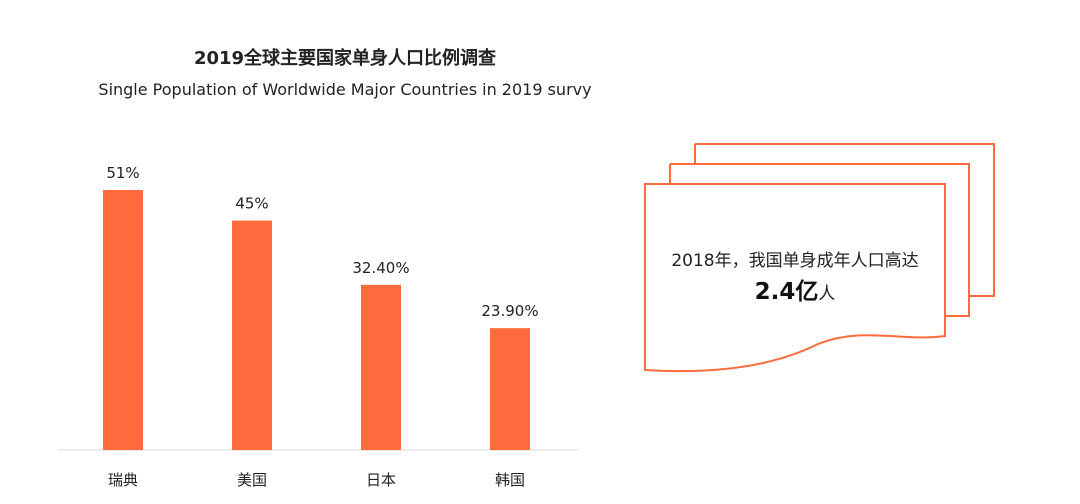 This screenshot has width=1080, height=504. What do you see at coordinates (510, 480) in the screenshot?
I see `x-tick-label: 韩国` at bounding box center [510, 480].